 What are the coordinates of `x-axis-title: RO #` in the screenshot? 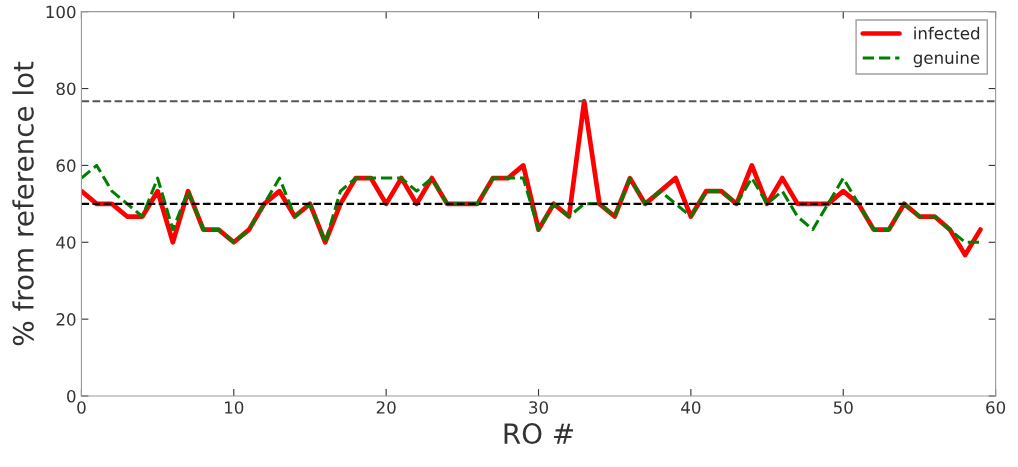 It's located at (539, 434).